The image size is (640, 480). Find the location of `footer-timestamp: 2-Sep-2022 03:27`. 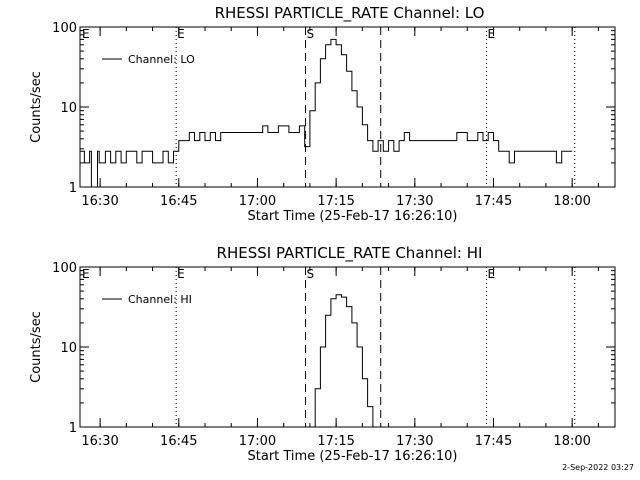

footer-timestamp: 2-Sep-2022 03:27 is located at coordinates (598, 467).